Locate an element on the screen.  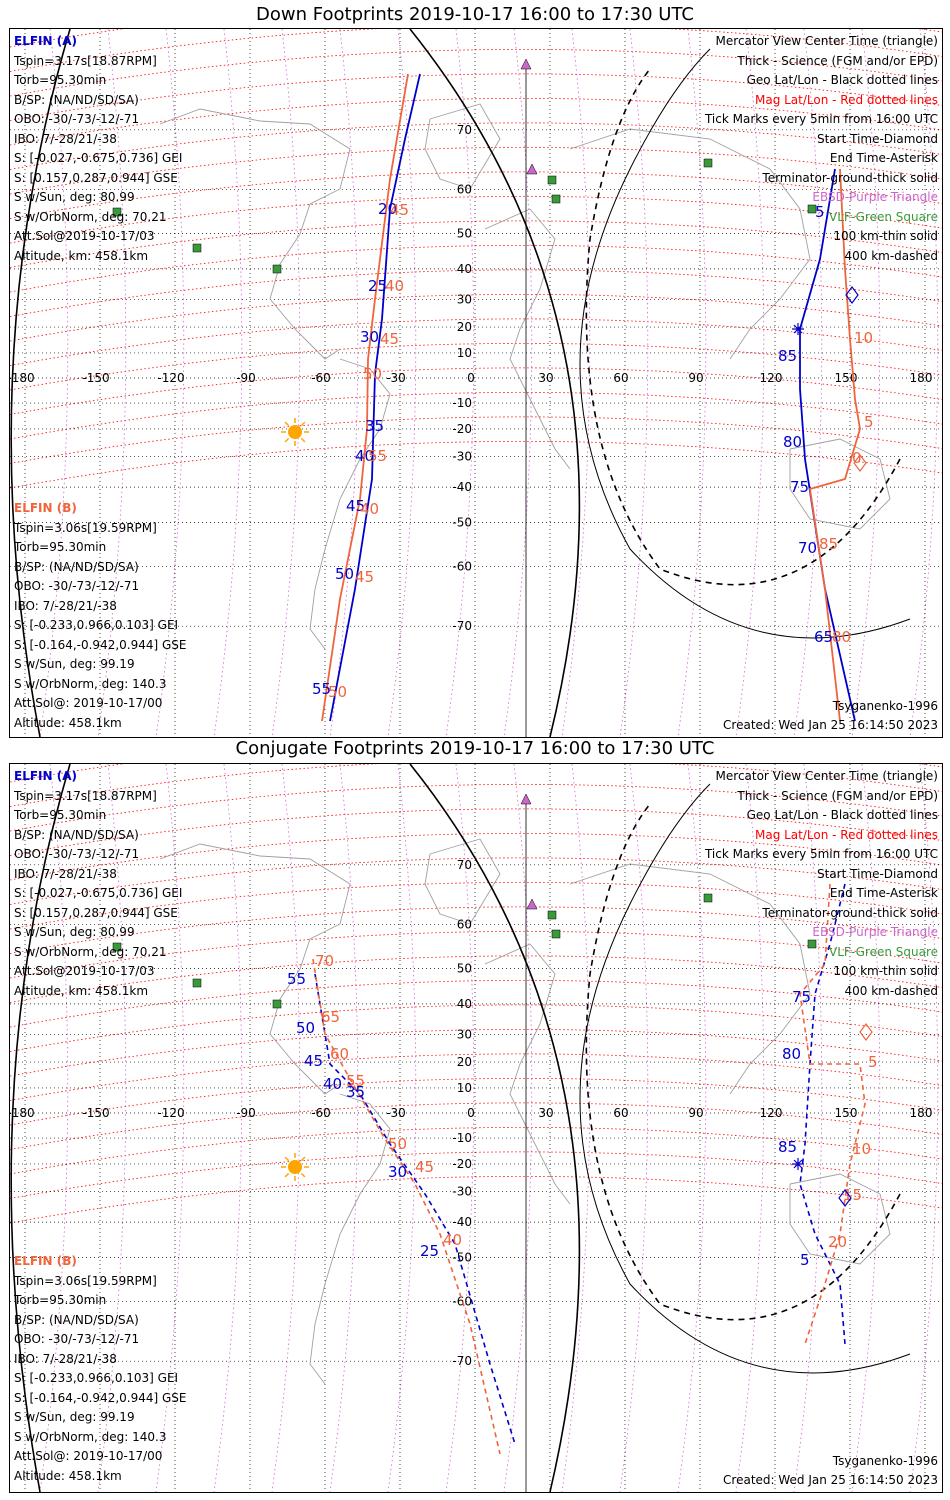
lat-tick-label: 50 is located at coordinates (464, 968).